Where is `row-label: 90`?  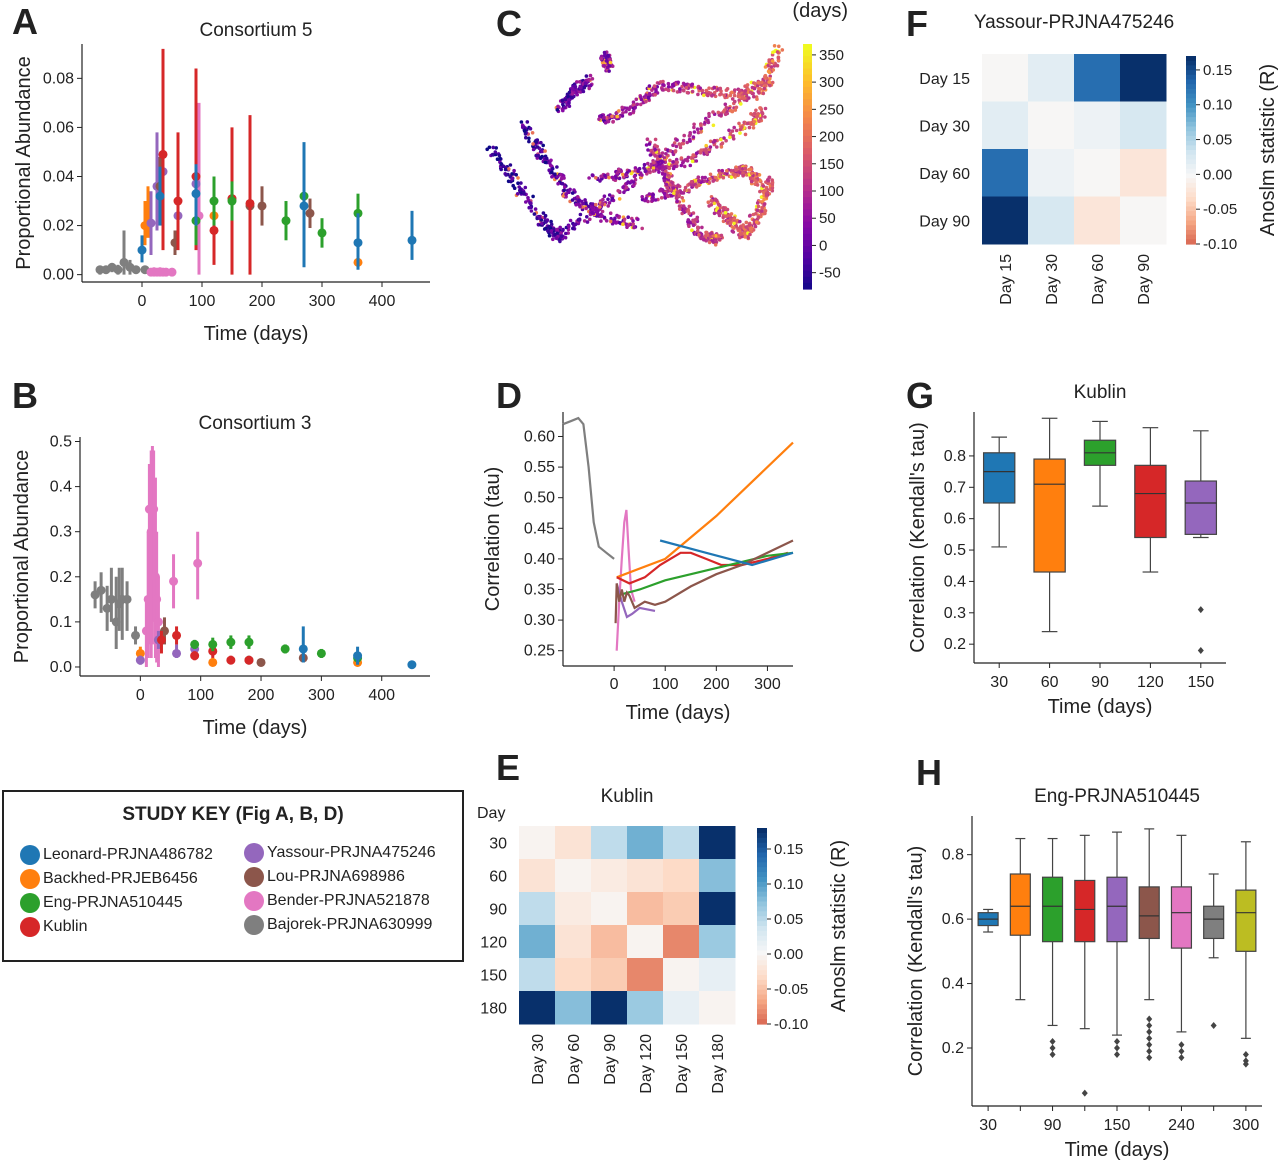
row-label: 90 is located at coordinates (498, 910).